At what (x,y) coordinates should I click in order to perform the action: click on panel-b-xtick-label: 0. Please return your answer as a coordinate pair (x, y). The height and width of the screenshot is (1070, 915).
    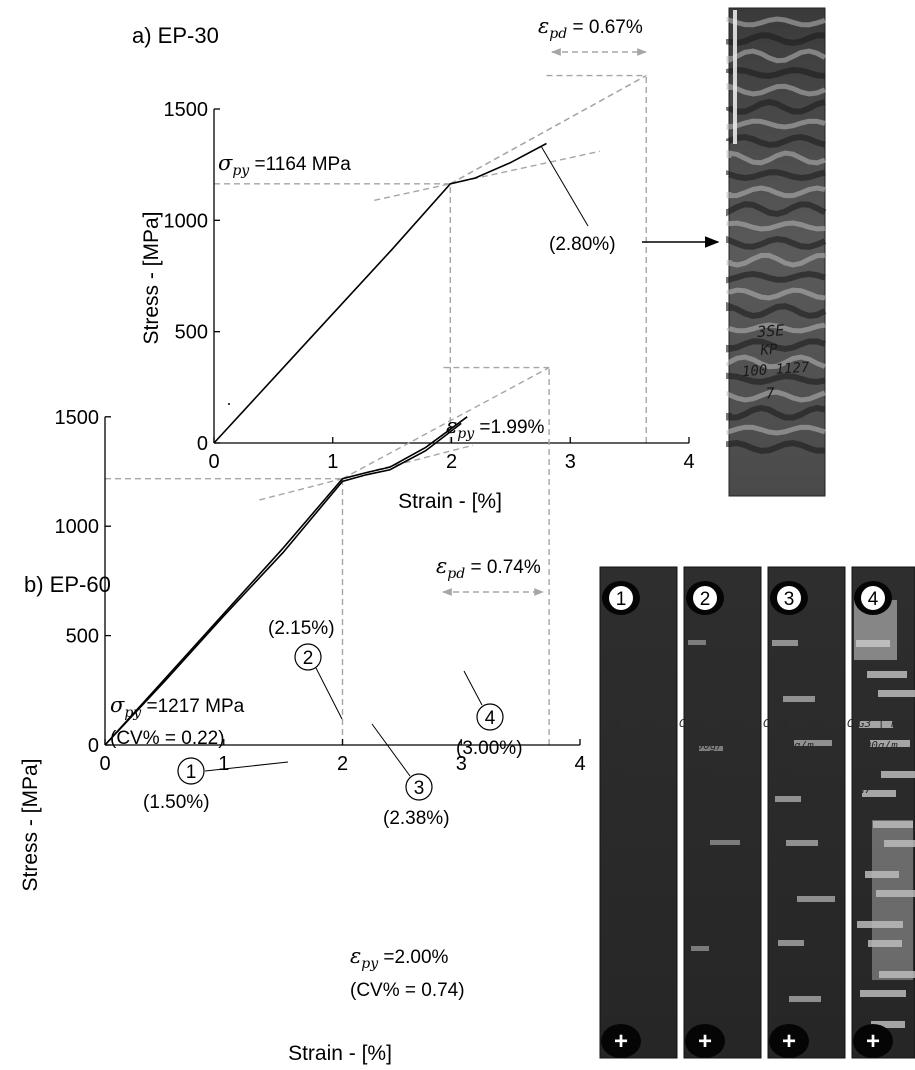
    Looking at the image, I should click on (104, 764).